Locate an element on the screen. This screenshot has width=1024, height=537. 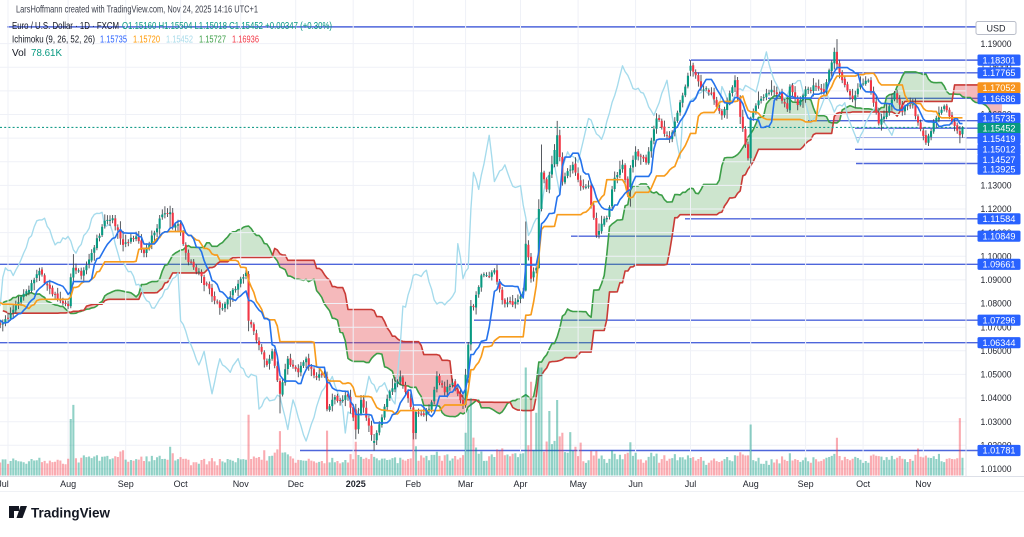
svg-text: 1.07296 is located at coordinates (999, 320).